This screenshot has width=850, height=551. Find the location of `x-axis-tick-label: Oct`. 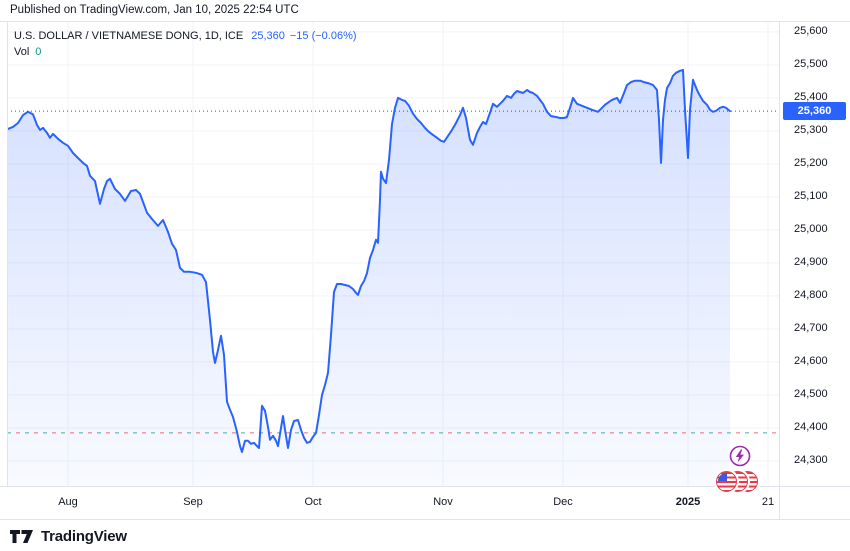

x-axis-tick-label: Oct is located at coordinates (313, 502).